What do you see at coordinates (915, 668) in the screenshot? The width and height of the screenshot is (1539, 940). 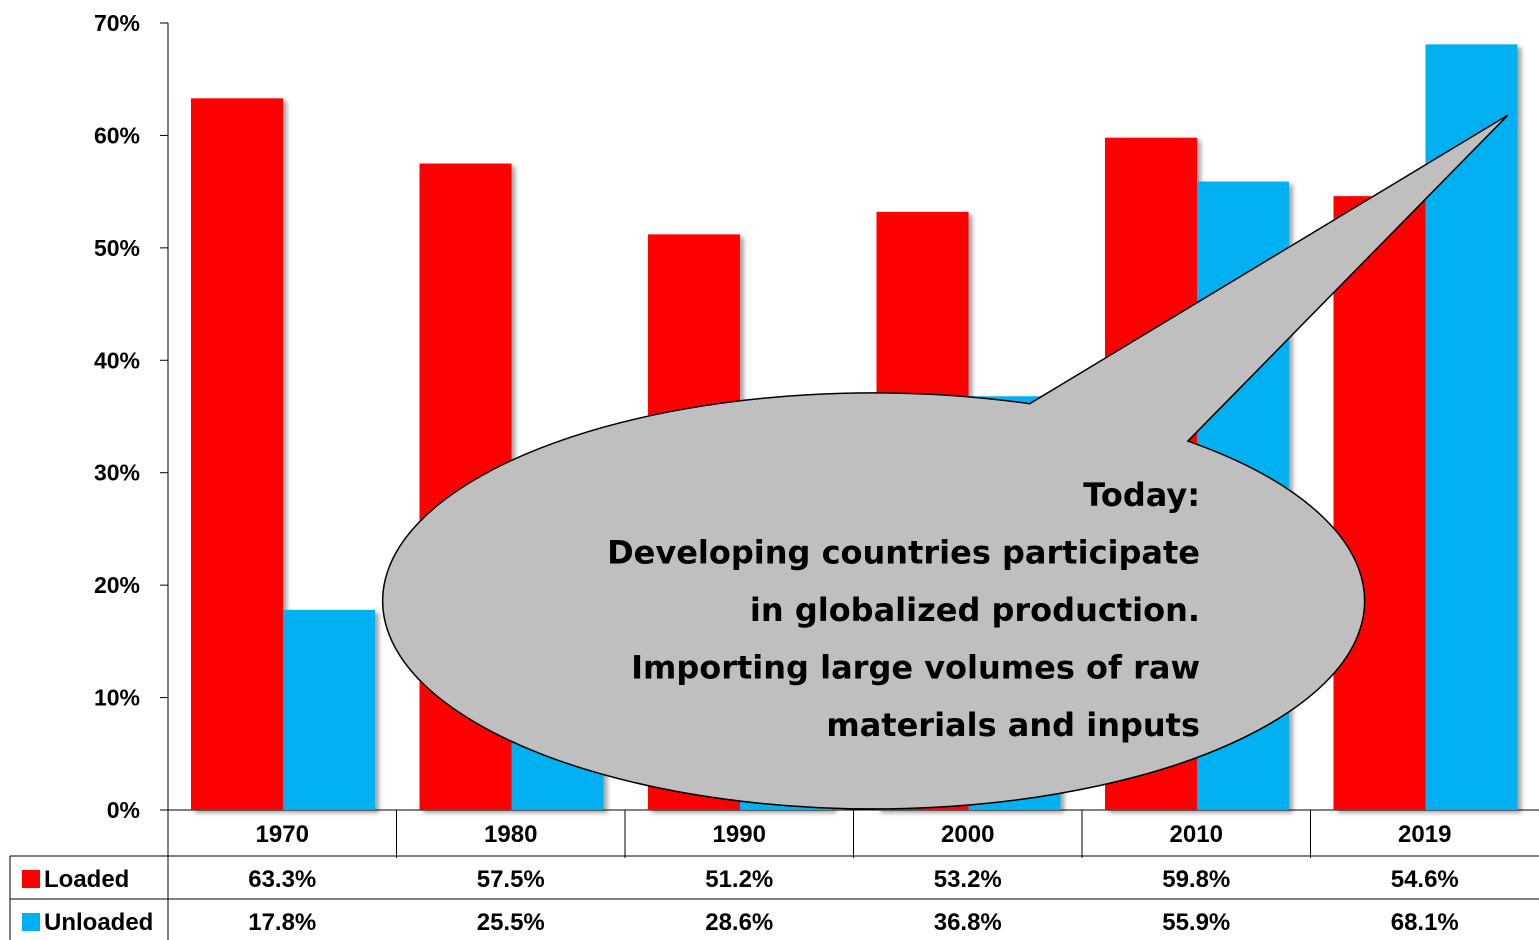 I see `callout-line: Importing large volumes of raw` at bounding box center [915, 668].